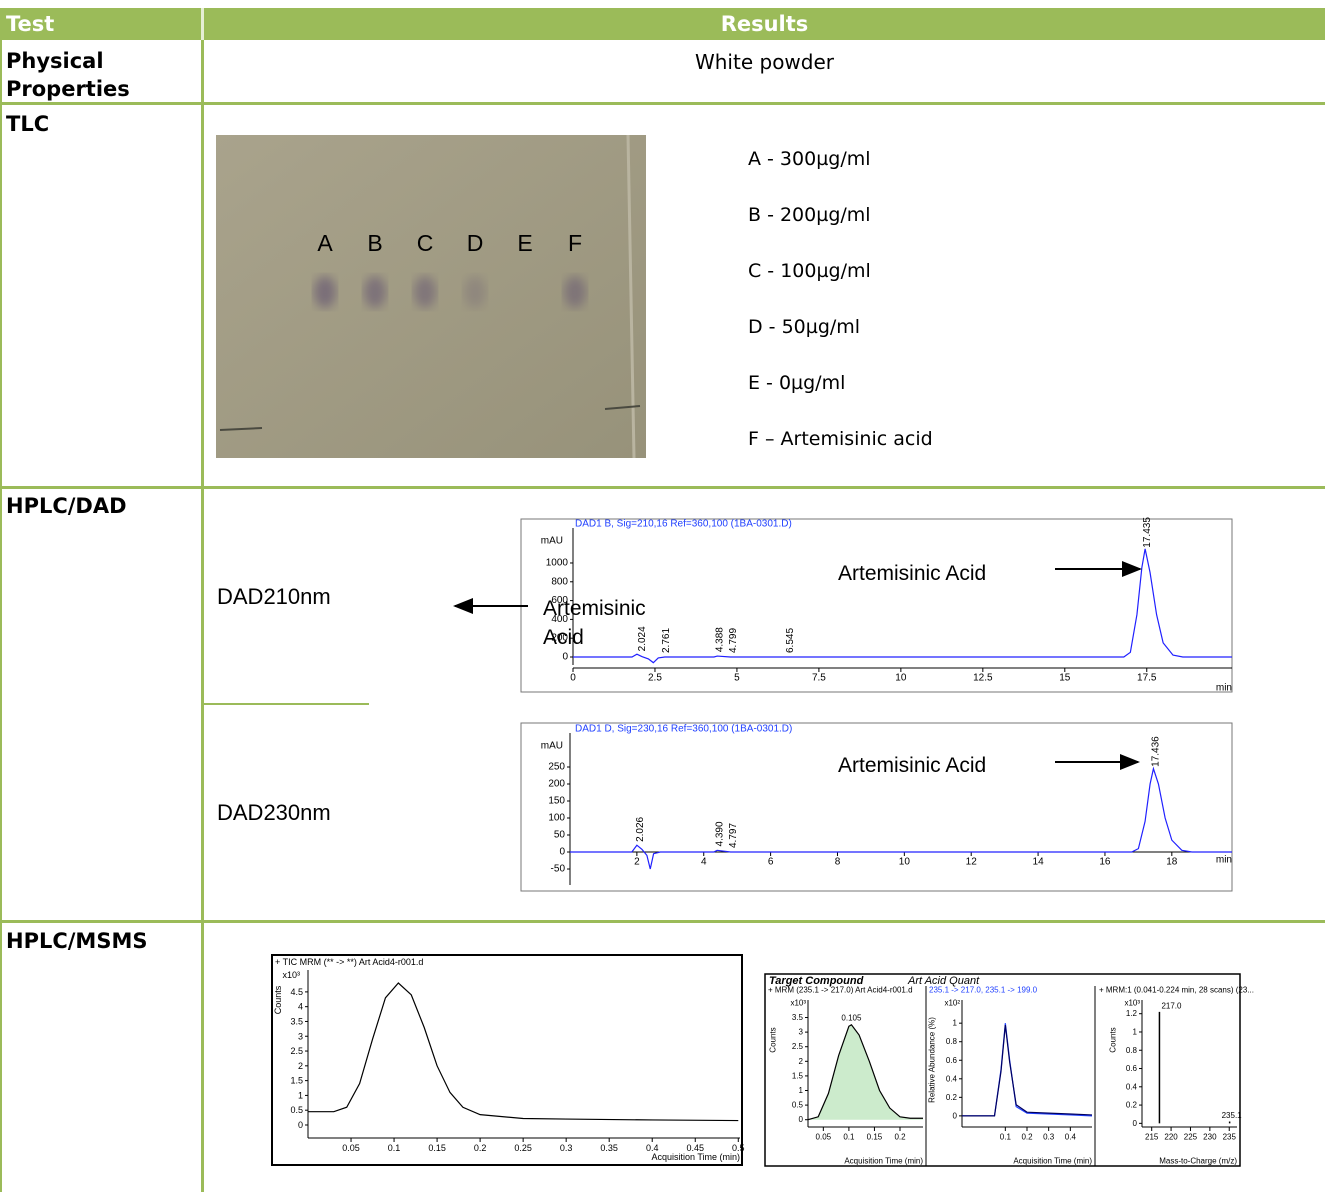  I want to click on test-name: Physical Properties, so click(68, 75).